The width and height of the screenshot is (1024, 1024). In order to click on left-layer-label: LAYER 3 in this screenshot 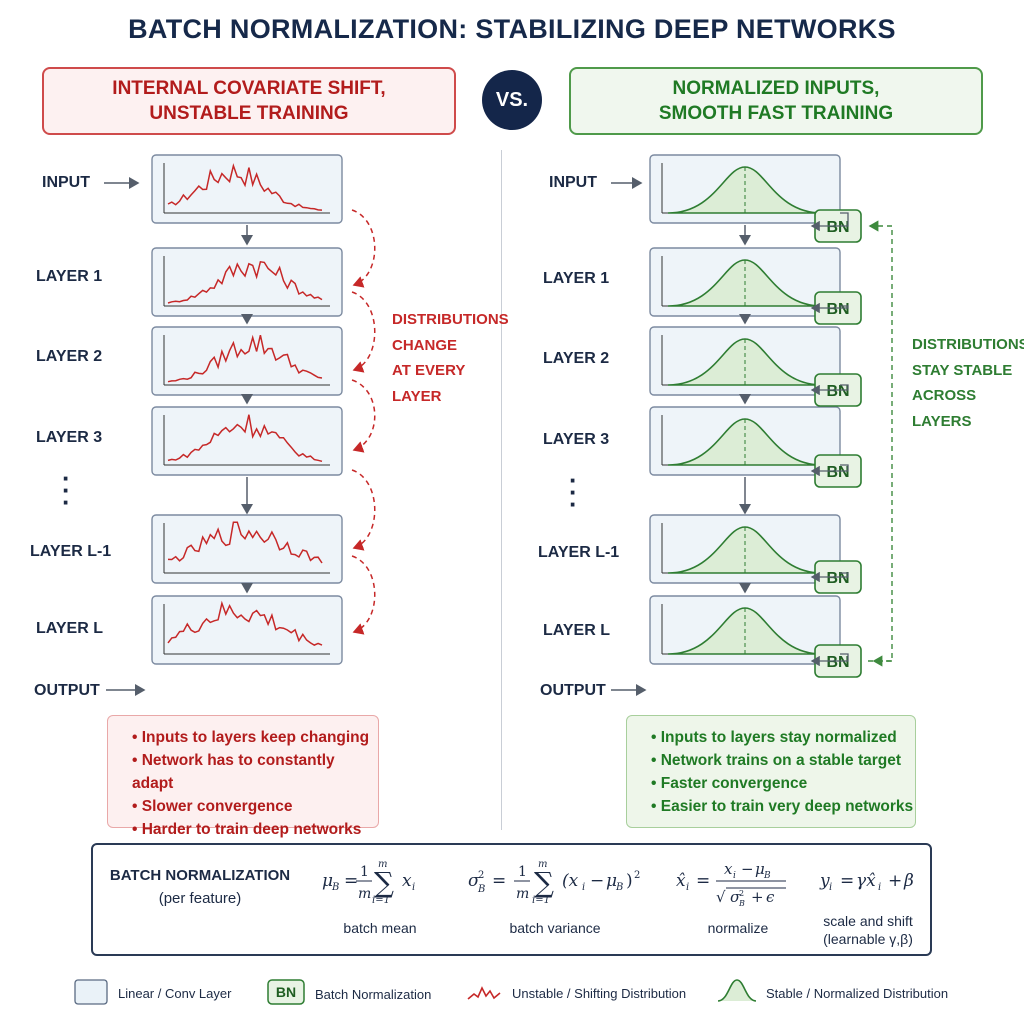, I will do `click(69, 437)`.